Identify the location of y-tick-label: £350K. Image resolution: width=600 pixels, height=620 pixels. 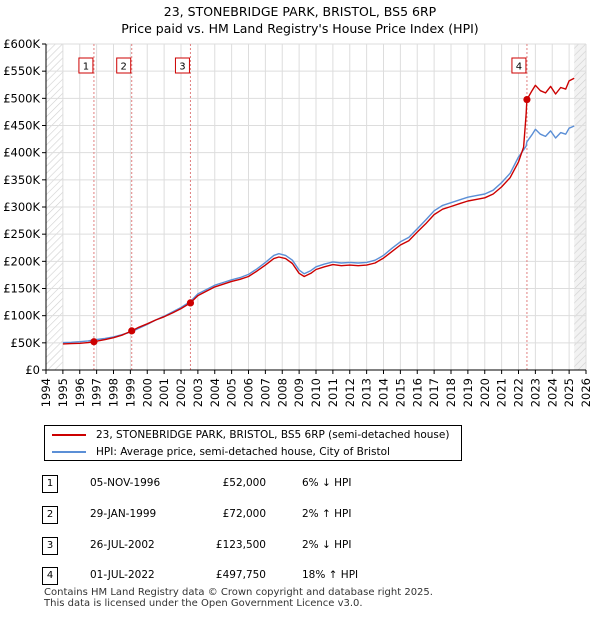
(21, 180).